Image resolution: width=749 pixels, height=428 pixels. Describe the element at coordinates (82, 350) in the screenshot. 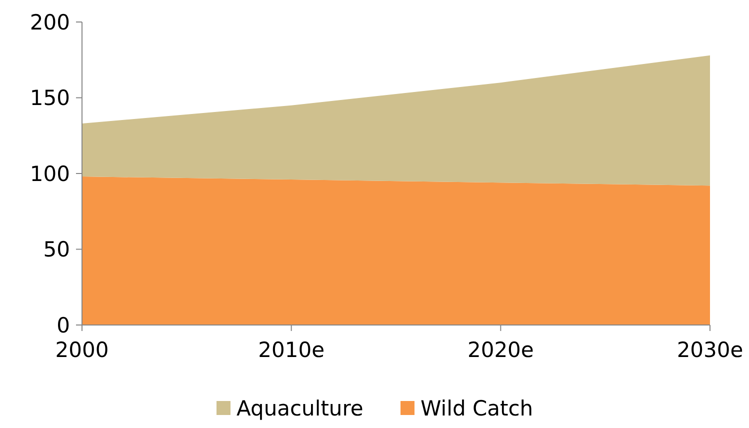

I see `x-tick-label: 2000` at that location.